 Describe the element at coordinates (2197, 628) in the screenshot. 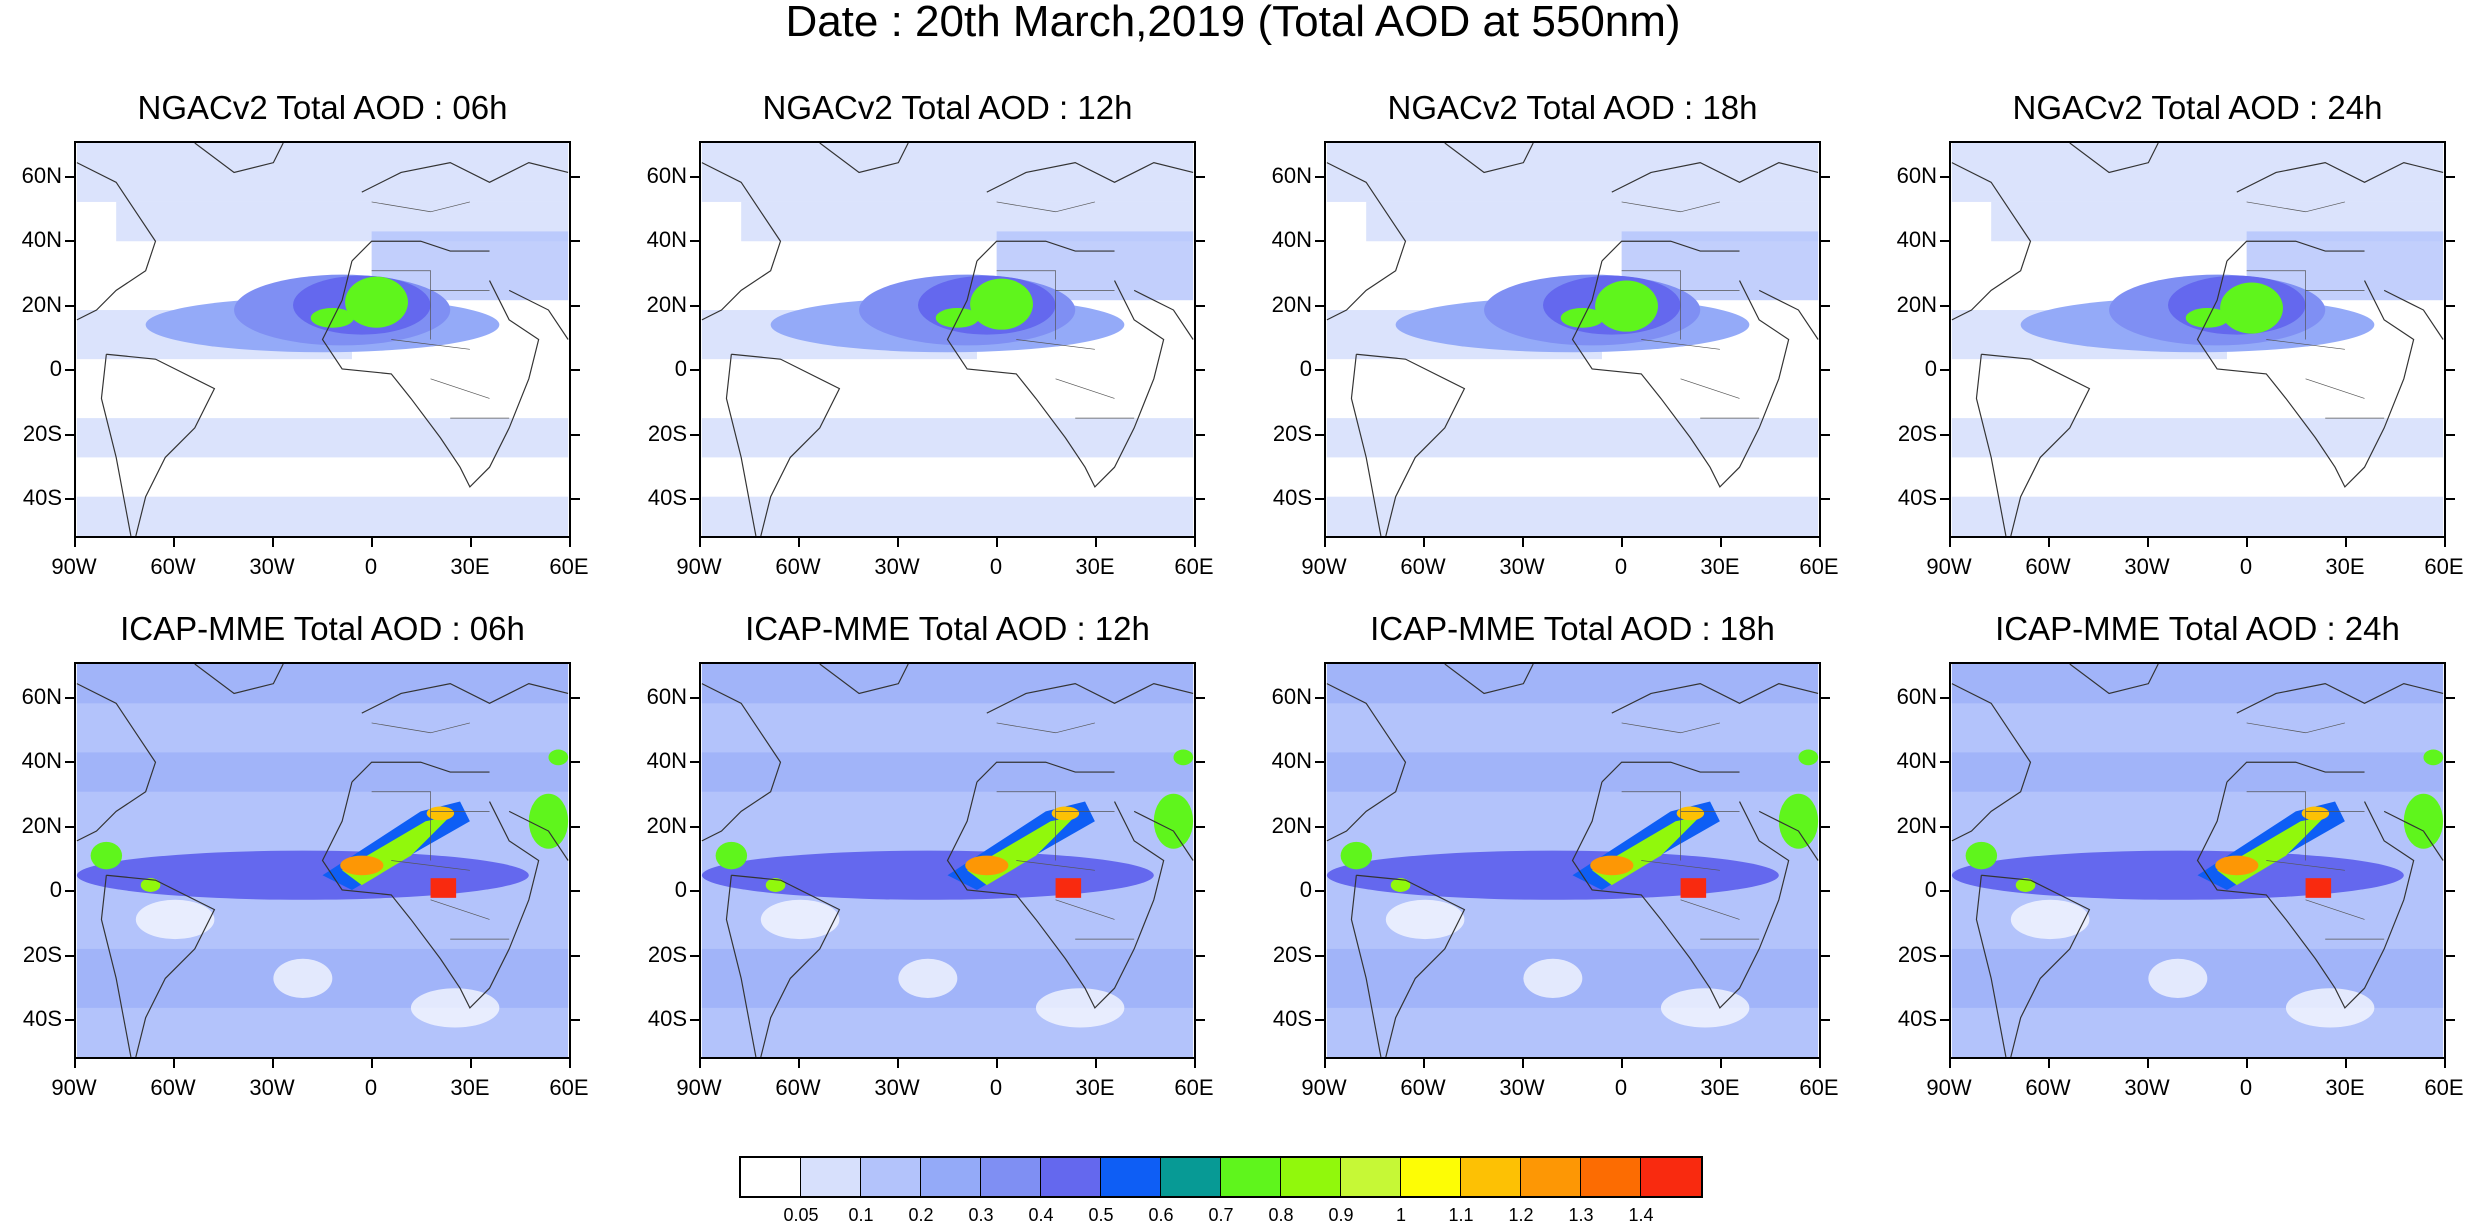

I see `panel-title: ICAP-MME Total AOD : 24h` at that location.